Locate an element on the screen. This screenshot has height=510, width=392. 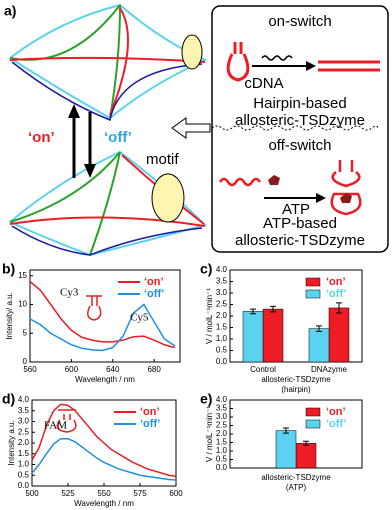
folded-icon is located at coordinates (346, 188).